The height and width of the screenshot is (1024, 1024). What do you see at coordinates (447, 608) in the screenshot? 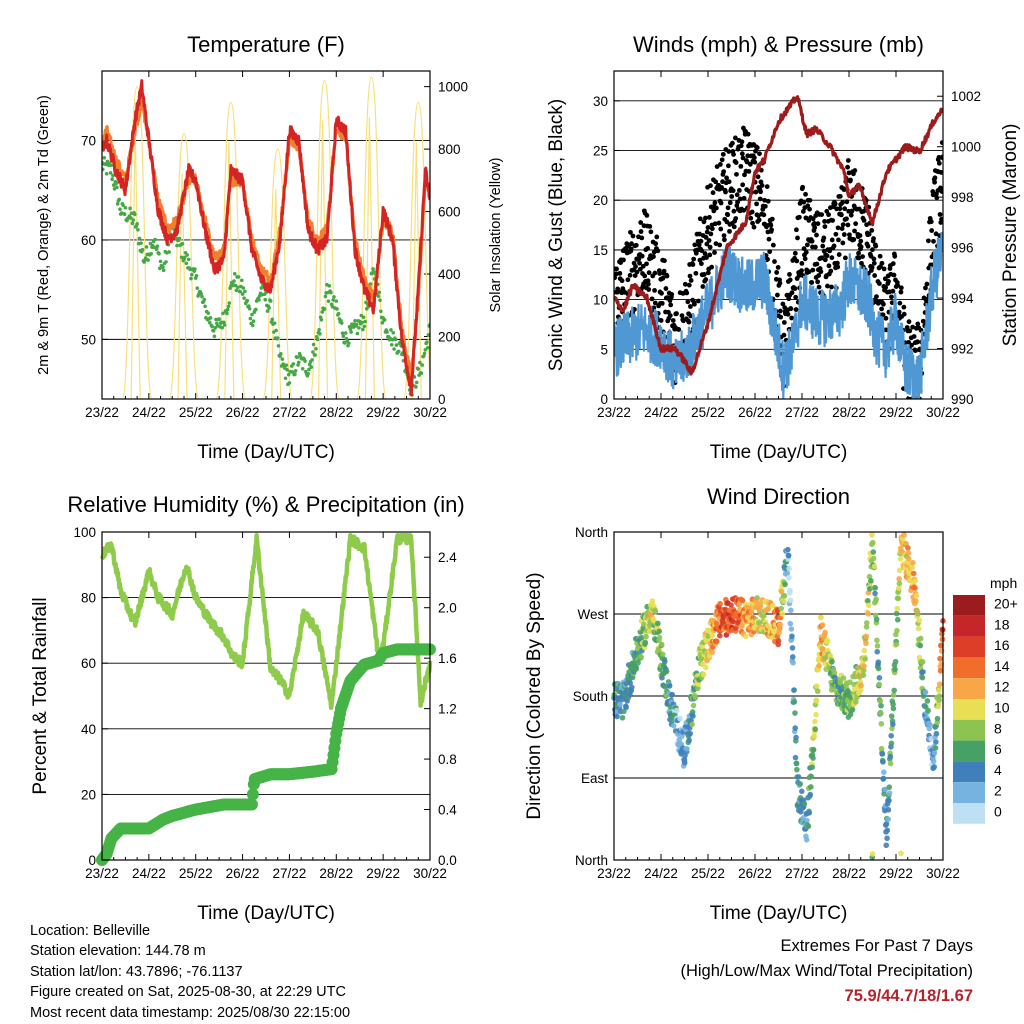
I see `y-tick-label-right: 2.0` at bounding box center [447, 608].